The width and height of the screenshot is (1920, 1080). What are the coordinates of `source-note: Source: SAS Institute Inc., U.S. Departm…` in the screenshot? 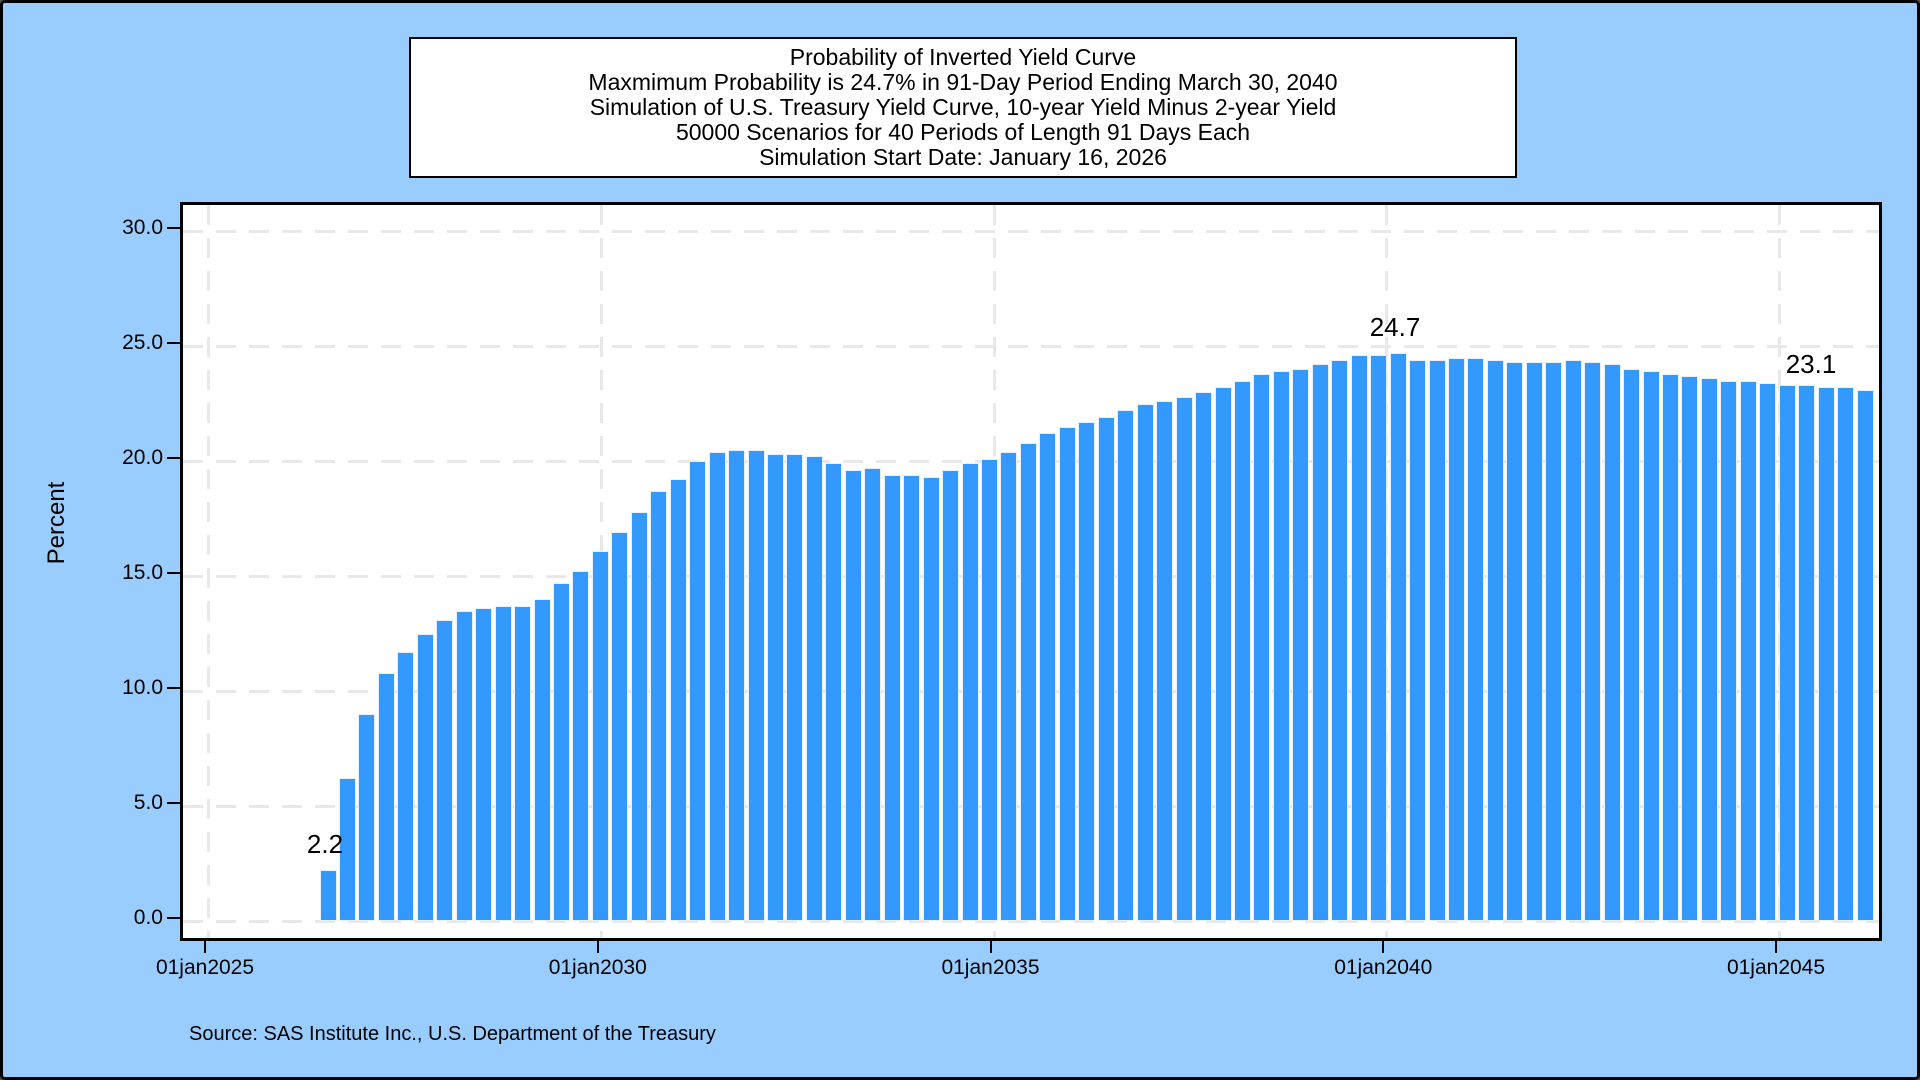 It's located at (452, 1034).